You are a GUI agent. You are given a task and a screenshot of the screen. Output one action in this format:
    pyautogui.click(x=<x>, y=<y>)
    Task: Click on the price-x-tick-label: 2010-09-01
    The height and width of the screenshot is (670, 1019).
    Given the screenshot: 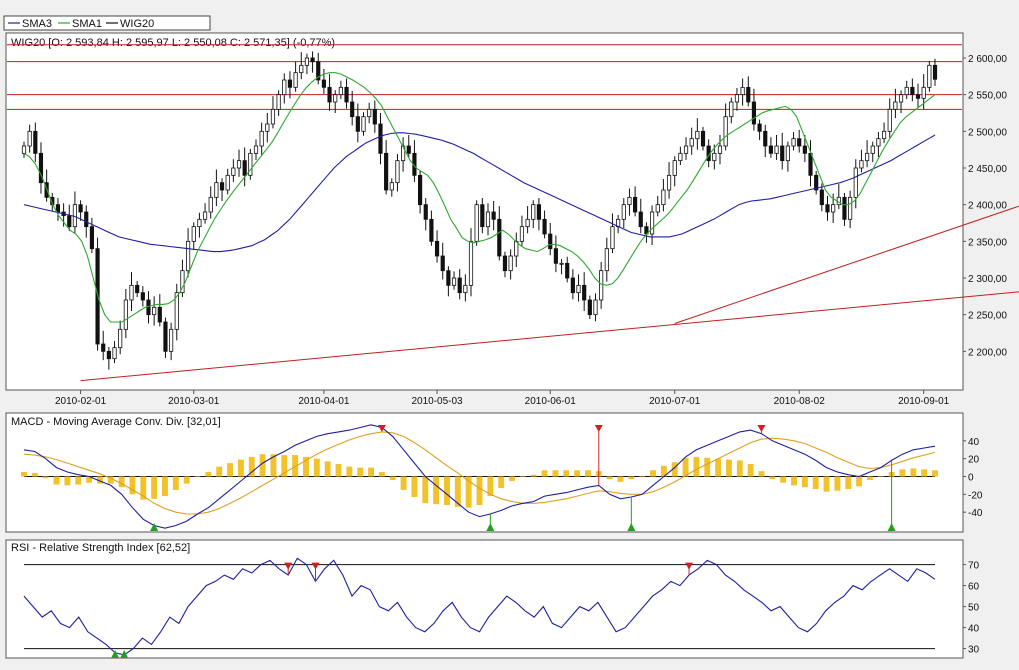 What is the action you would take?
    pyautogui.click(x=924, y=401)
    